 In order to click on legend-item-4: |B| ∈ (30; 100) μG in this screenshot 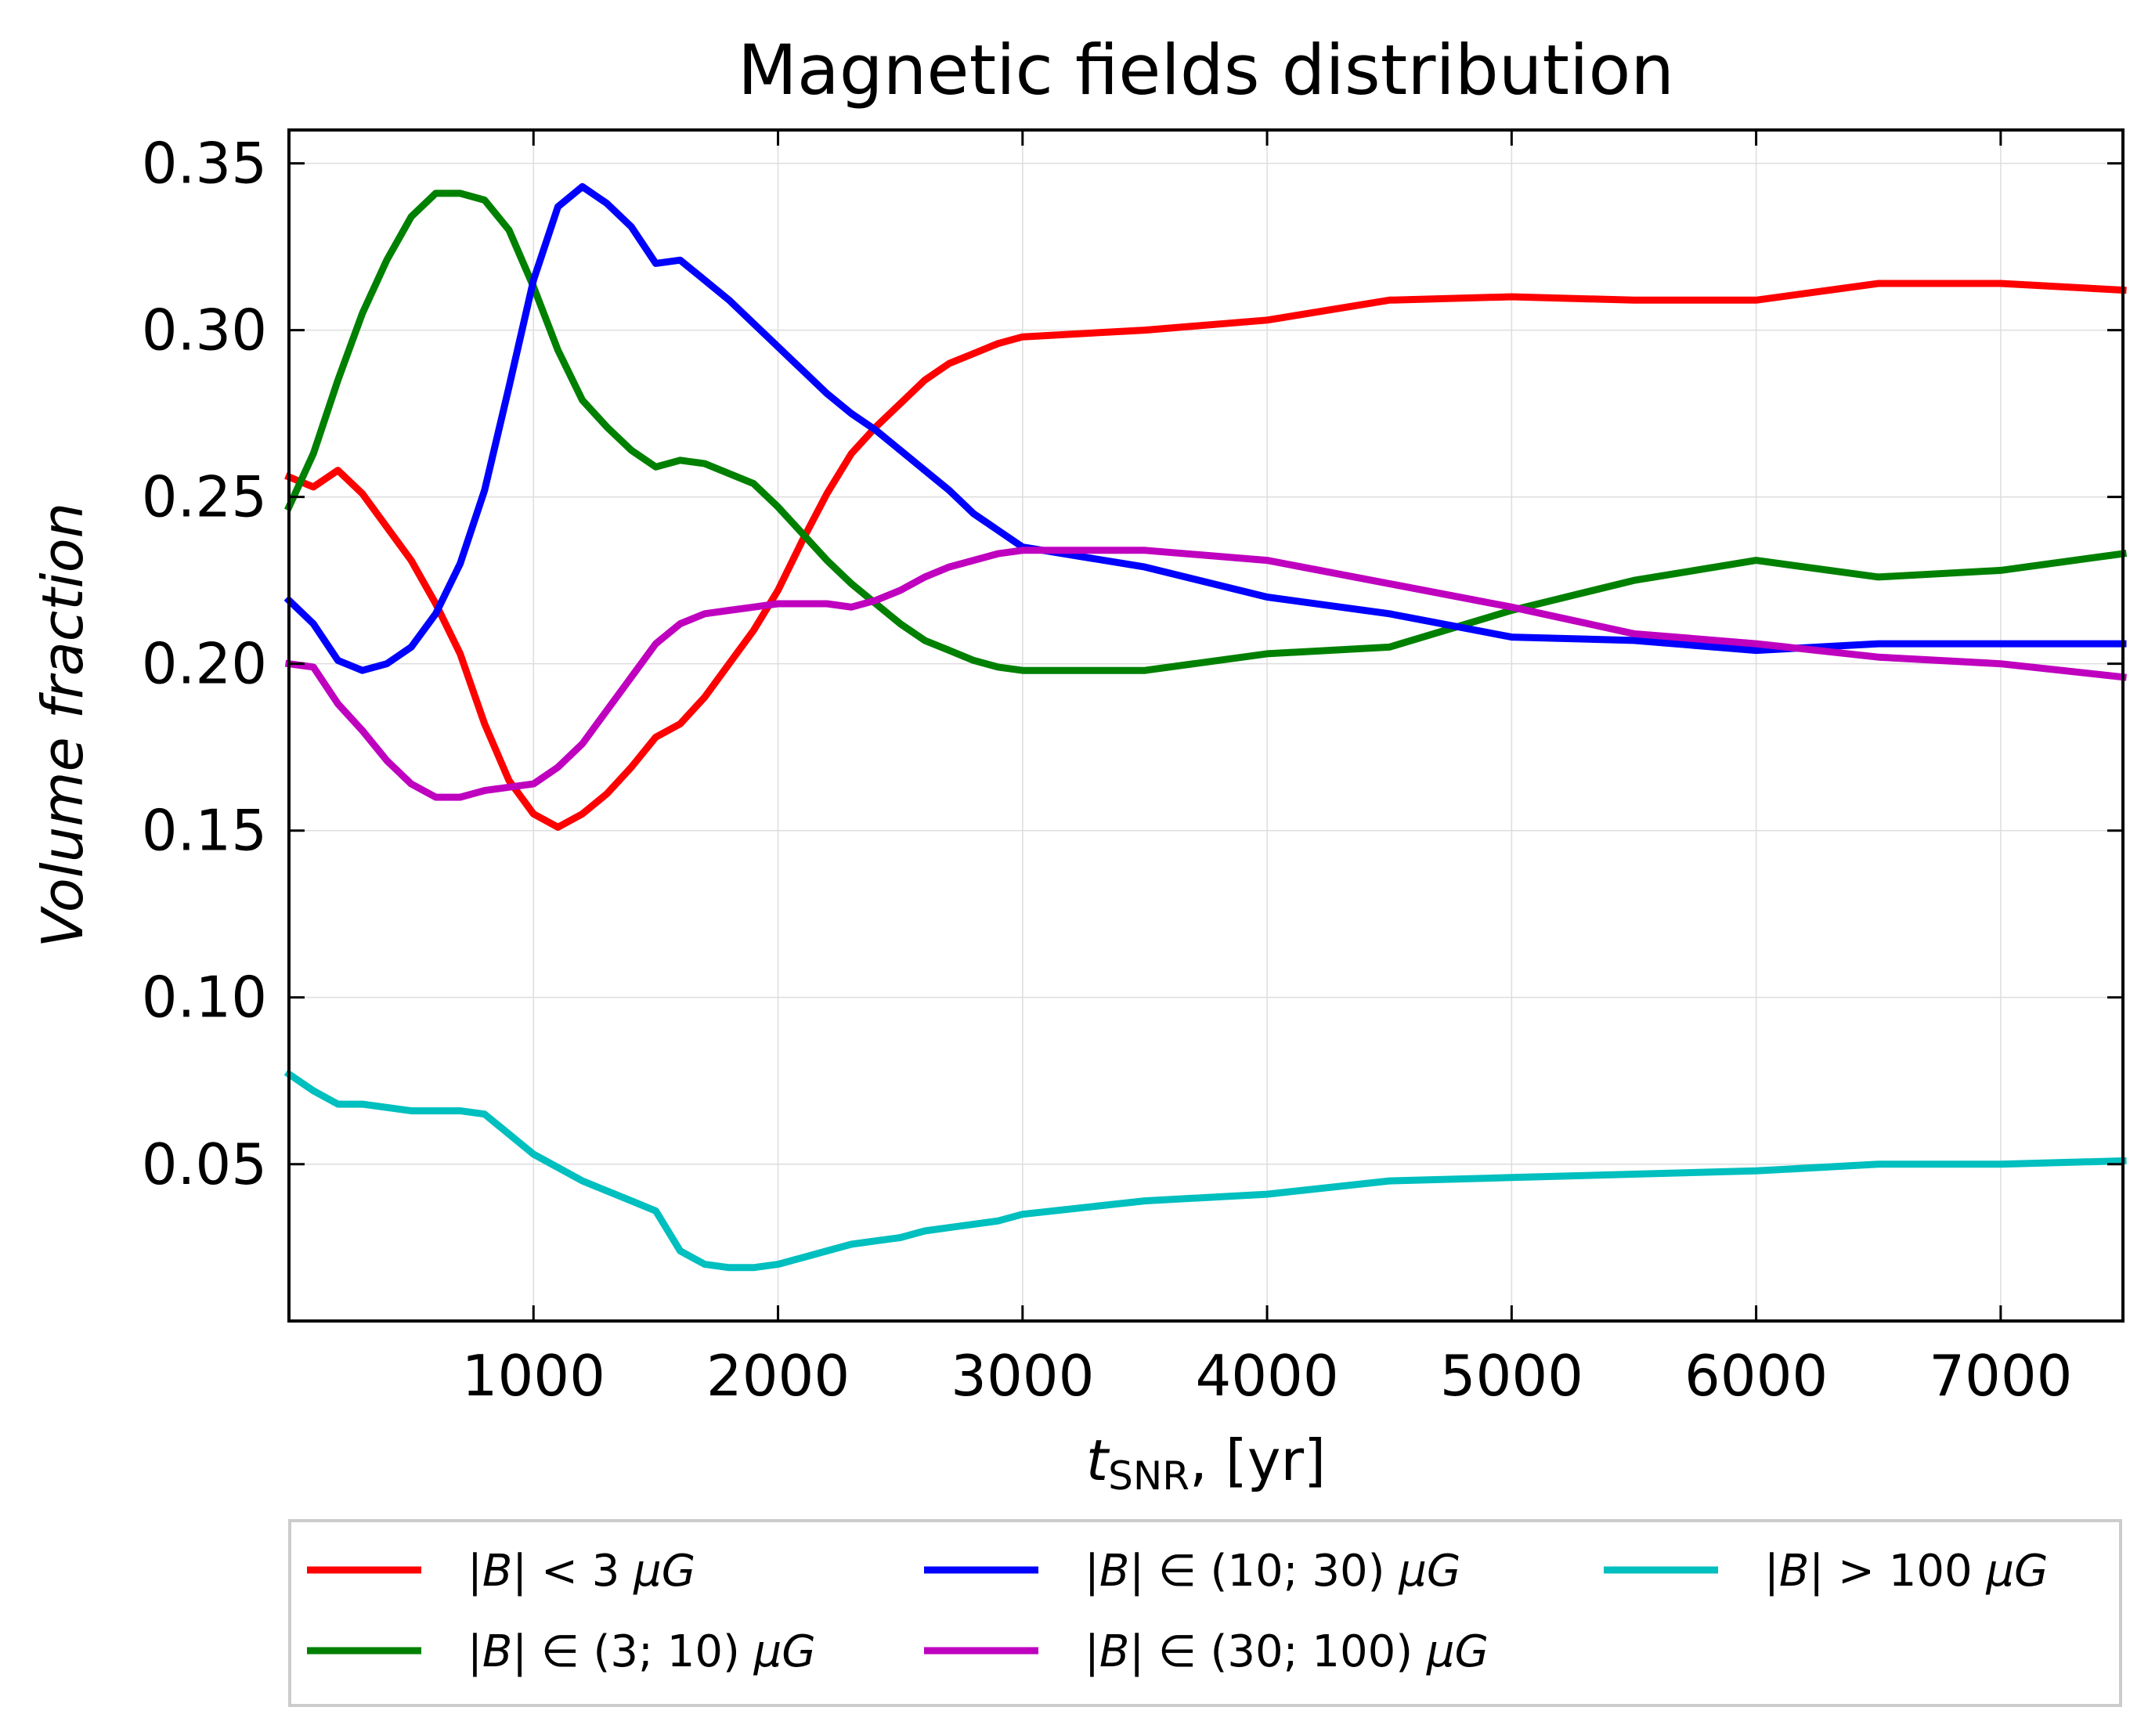, I will do `click(1206, 1651)`.